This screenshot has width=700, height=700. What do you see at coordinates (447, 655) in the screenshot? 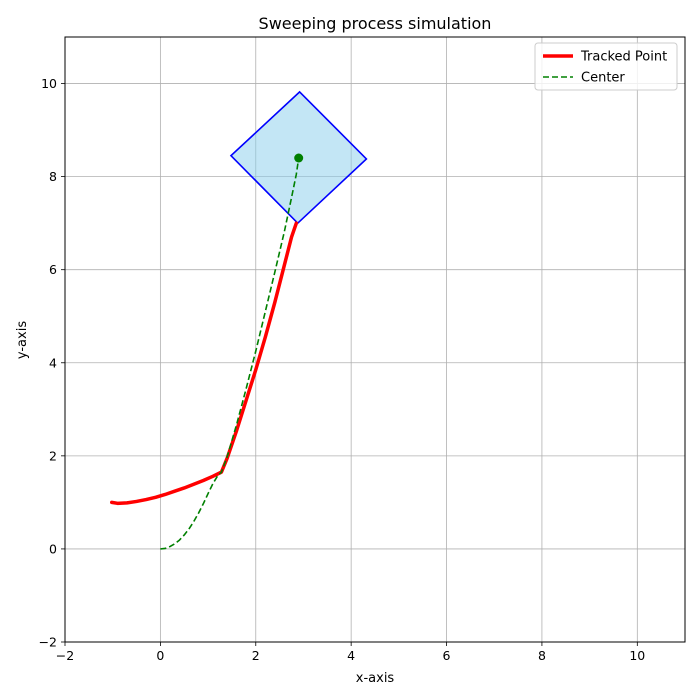
I see `x-tick-label-4: 6` at bounding box center [447, 655].